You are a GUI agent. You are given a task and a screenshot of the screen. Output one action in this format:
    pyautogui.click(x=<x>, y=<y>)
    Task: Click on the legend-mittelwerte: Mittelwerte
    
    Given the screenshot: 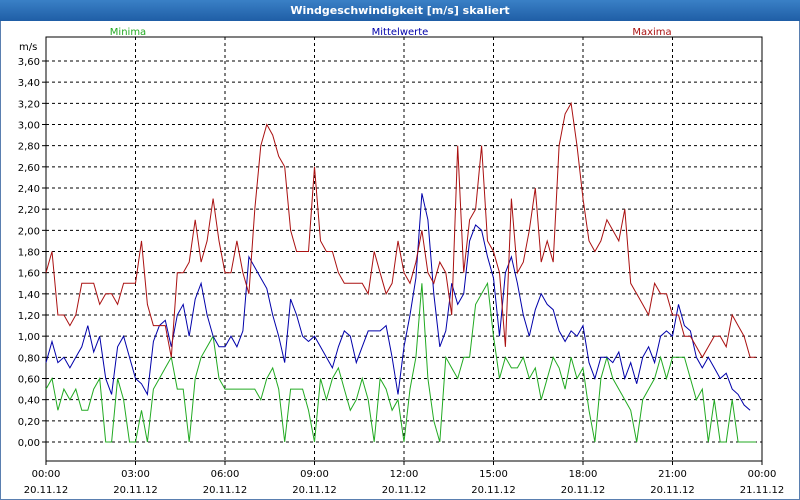 What is the action you would take?
    pyautogui.click(x=400, y=32)
    